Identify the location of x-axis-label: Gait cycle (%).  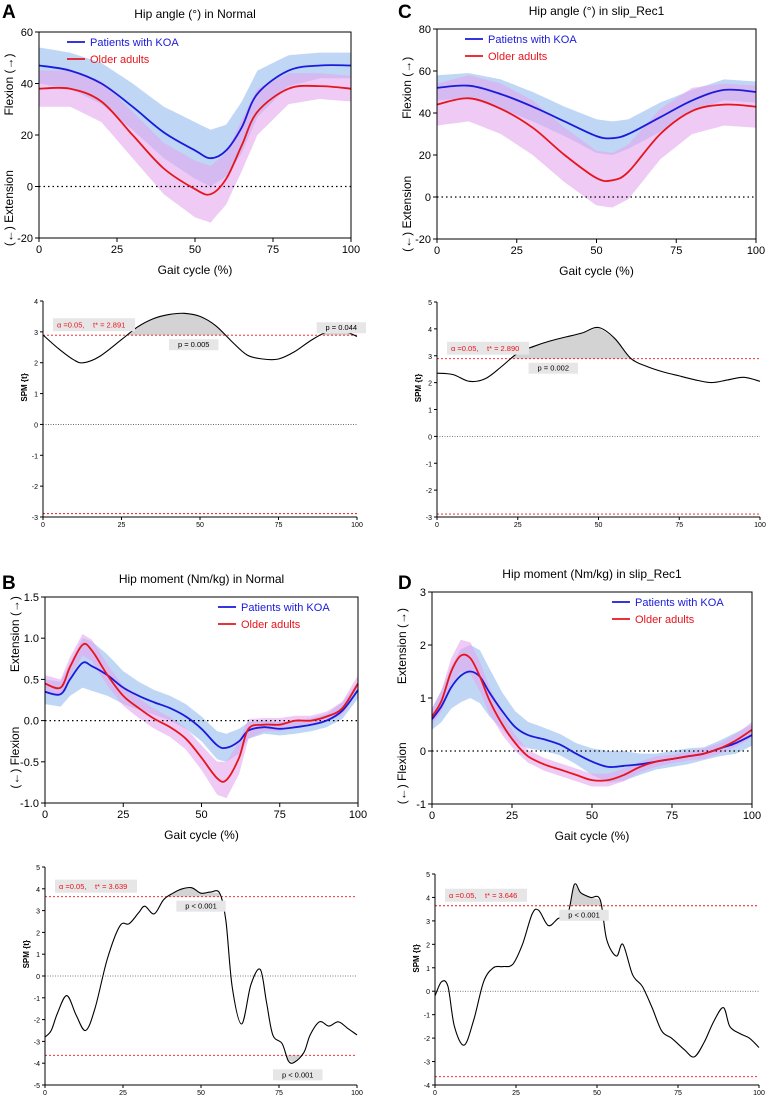
(195, 270).